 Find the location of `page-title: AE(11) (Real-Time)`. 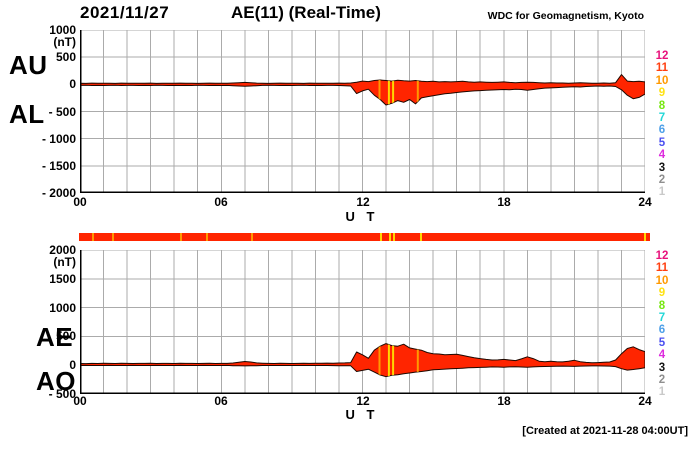

page-title: AE(11) (Real-Time) is located at coordinates (306, 12).